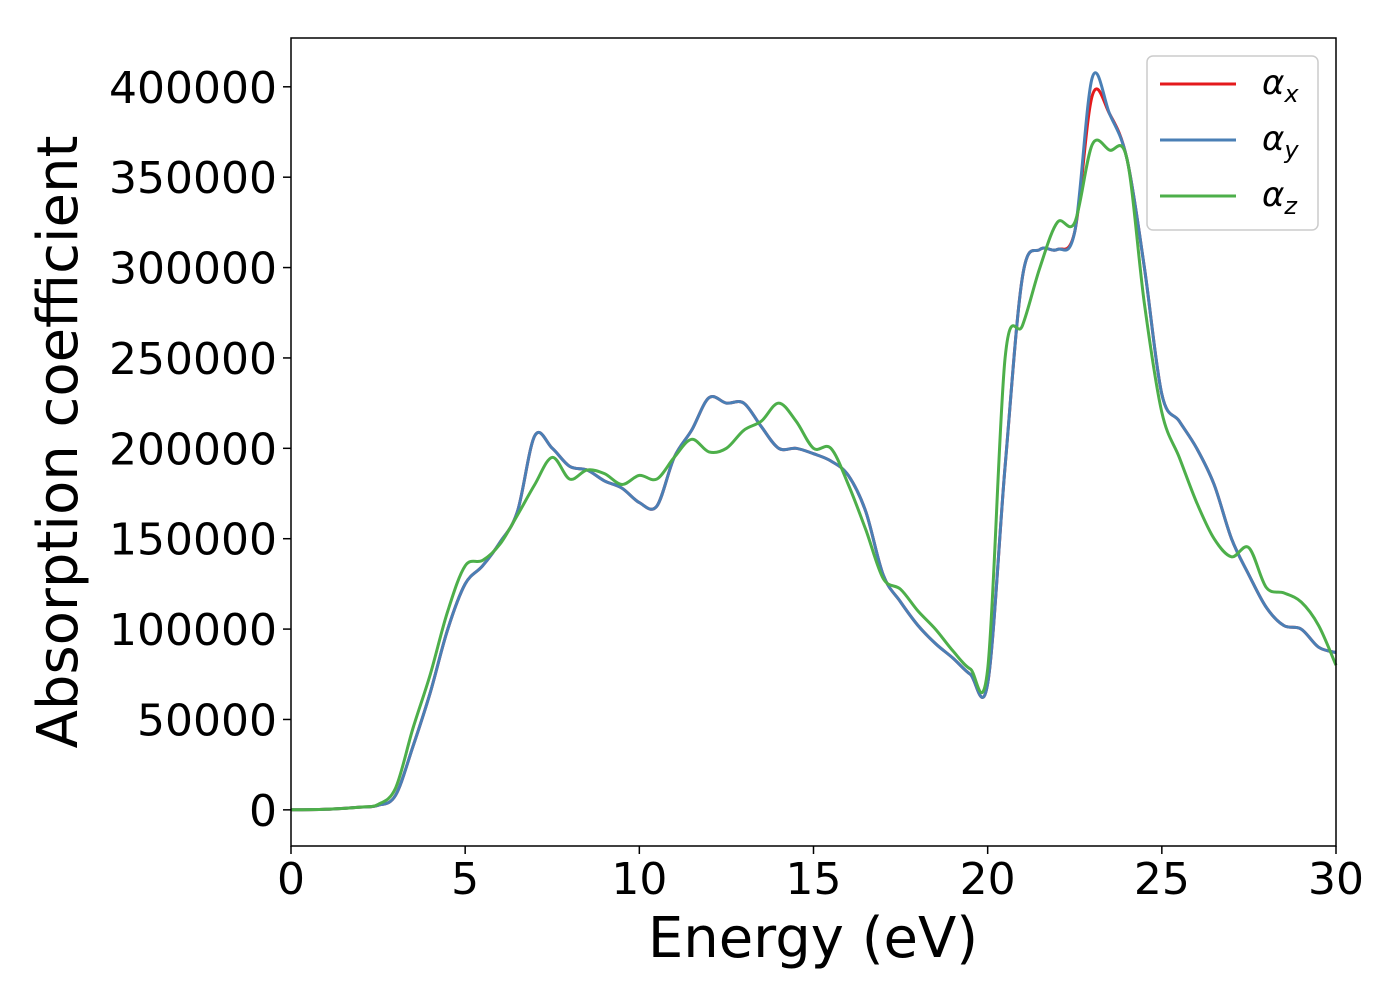  What do you see at coordinates (207, 720) in the screenshot?
I see `y-tick-label: 50000` at bounding box center [207, 720].